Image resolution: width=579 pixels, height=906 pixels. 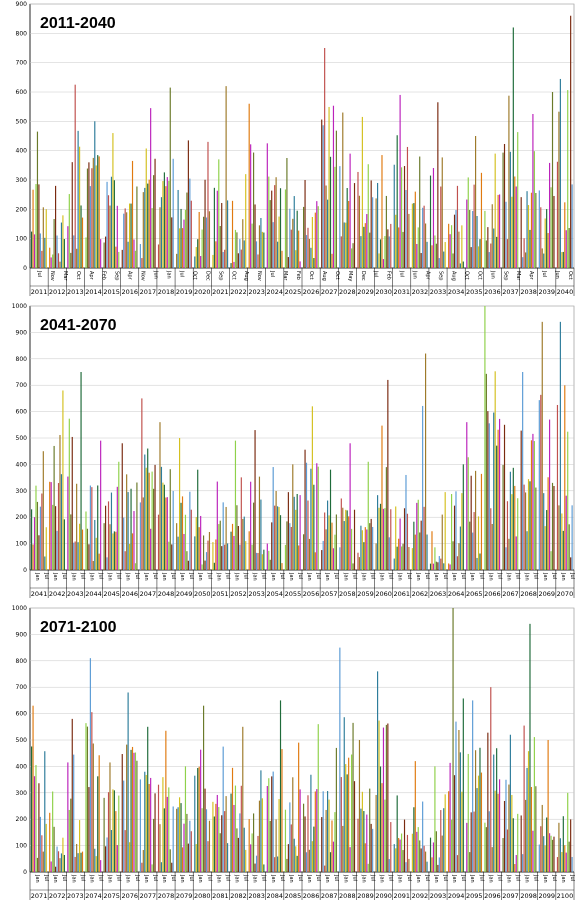 I want to click on x-tick-label: 2019, so click(x=184, y=292).